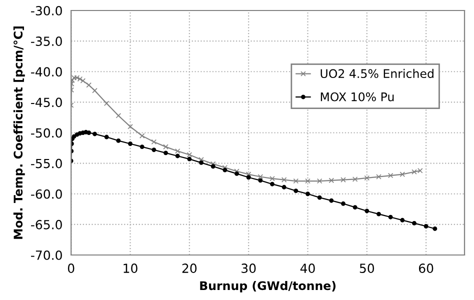 Image resolution: width=474 pixels, height=300 pixels. What do you see at coordinates (46, 194) in the screenshot?
I see `y-tick-label: -60.0` at bounding box center [46, 194].